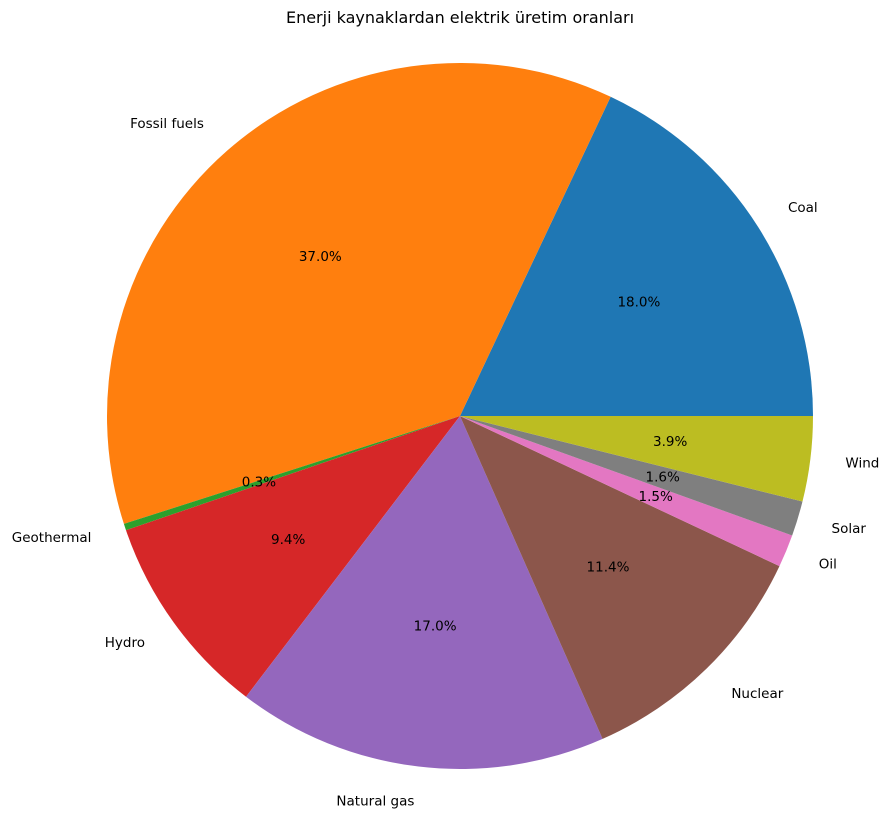 Image resolution: width=889 pixels, height=818 pixels. I want to click on pie-slice-nuclear, so click(620, 577).